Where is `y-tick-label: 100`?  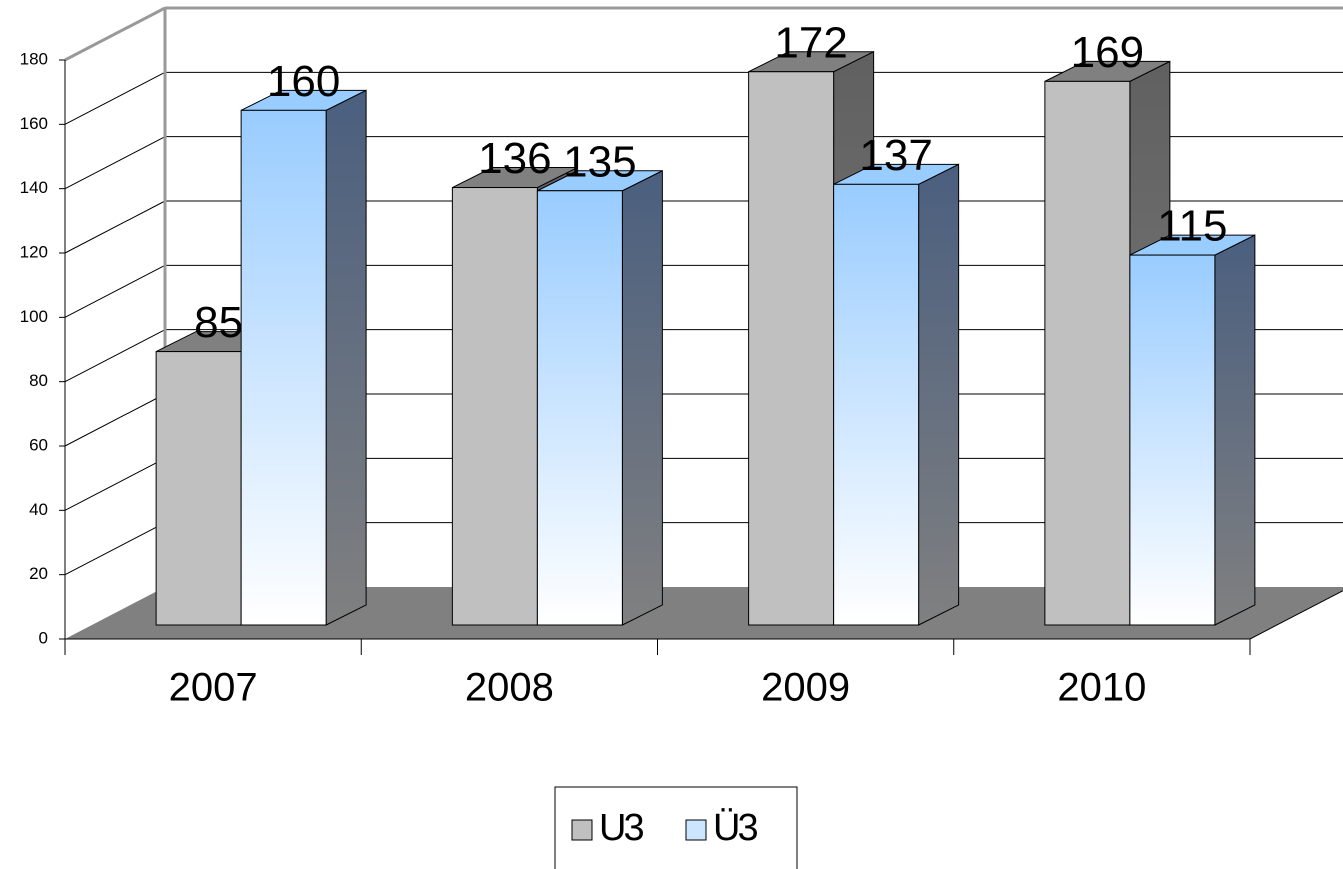
y-tick-label: 100 is located at coordinates (34, 316).